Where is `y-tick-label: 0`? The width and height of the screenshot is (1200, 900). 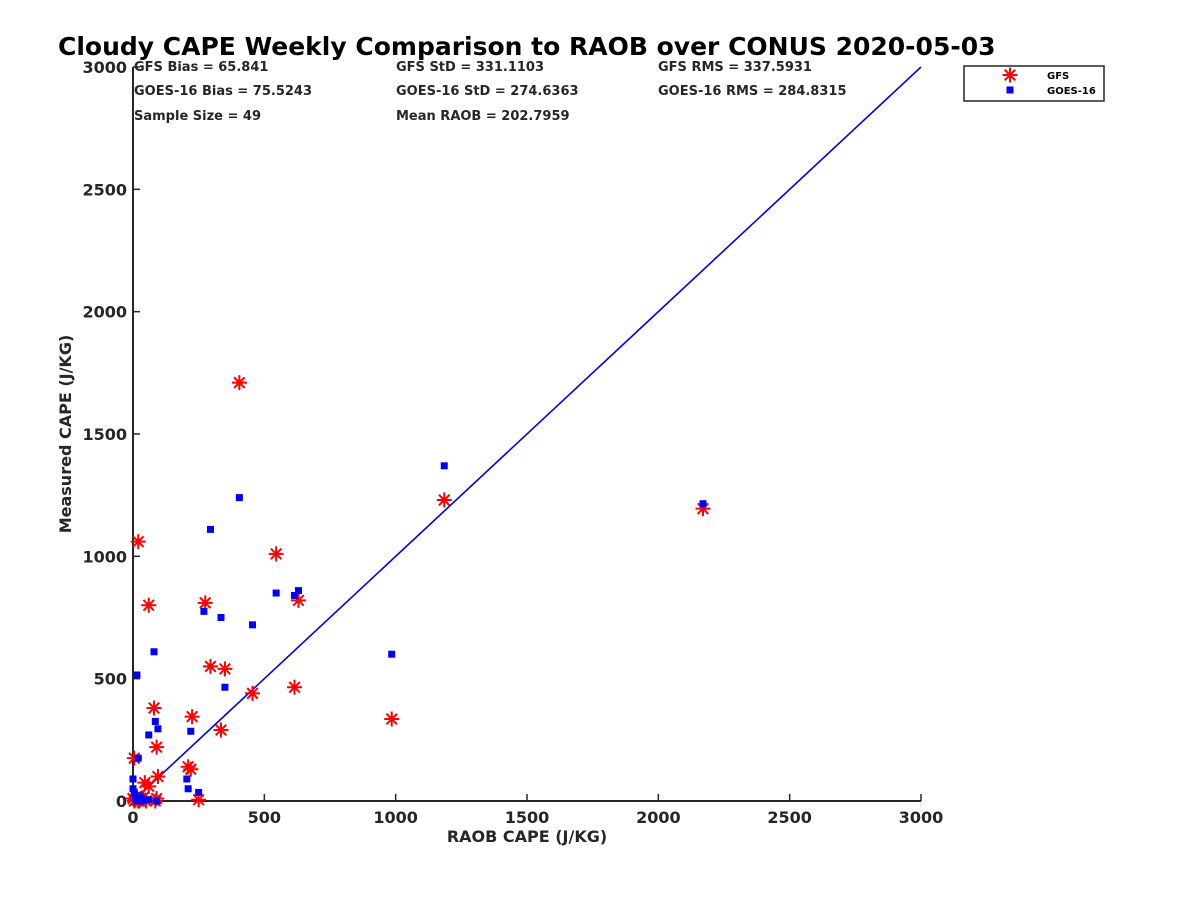 y-tick-label: 0 is located at coordinates (121, 801).